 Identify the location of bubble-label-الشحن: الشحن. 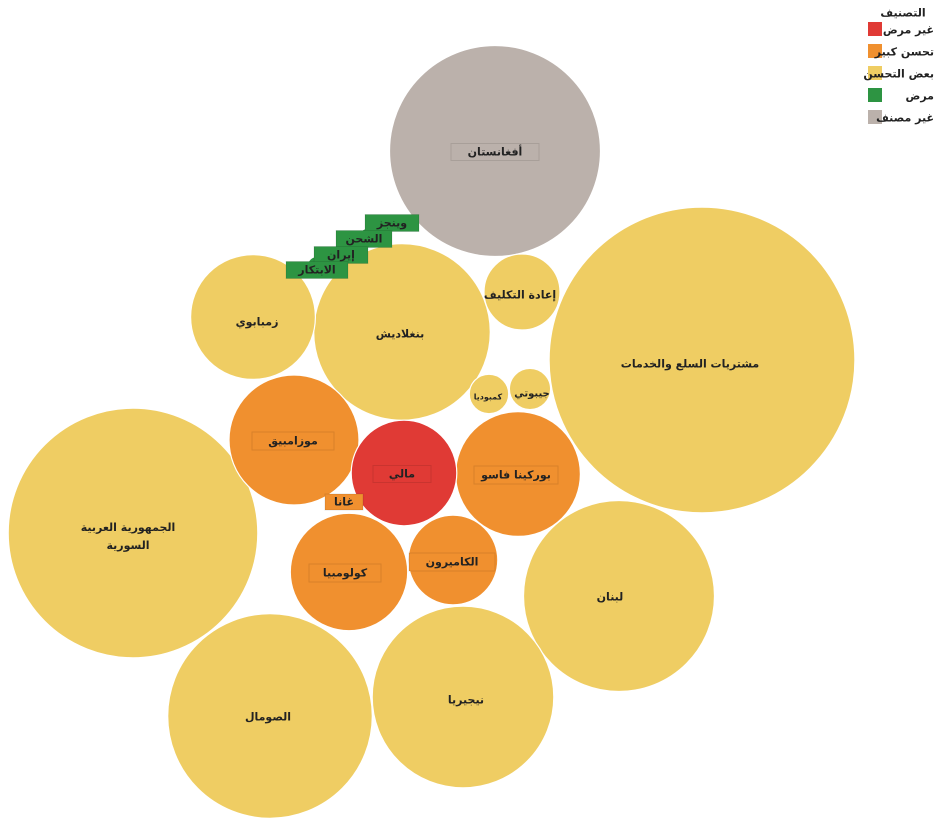
(364, 239).